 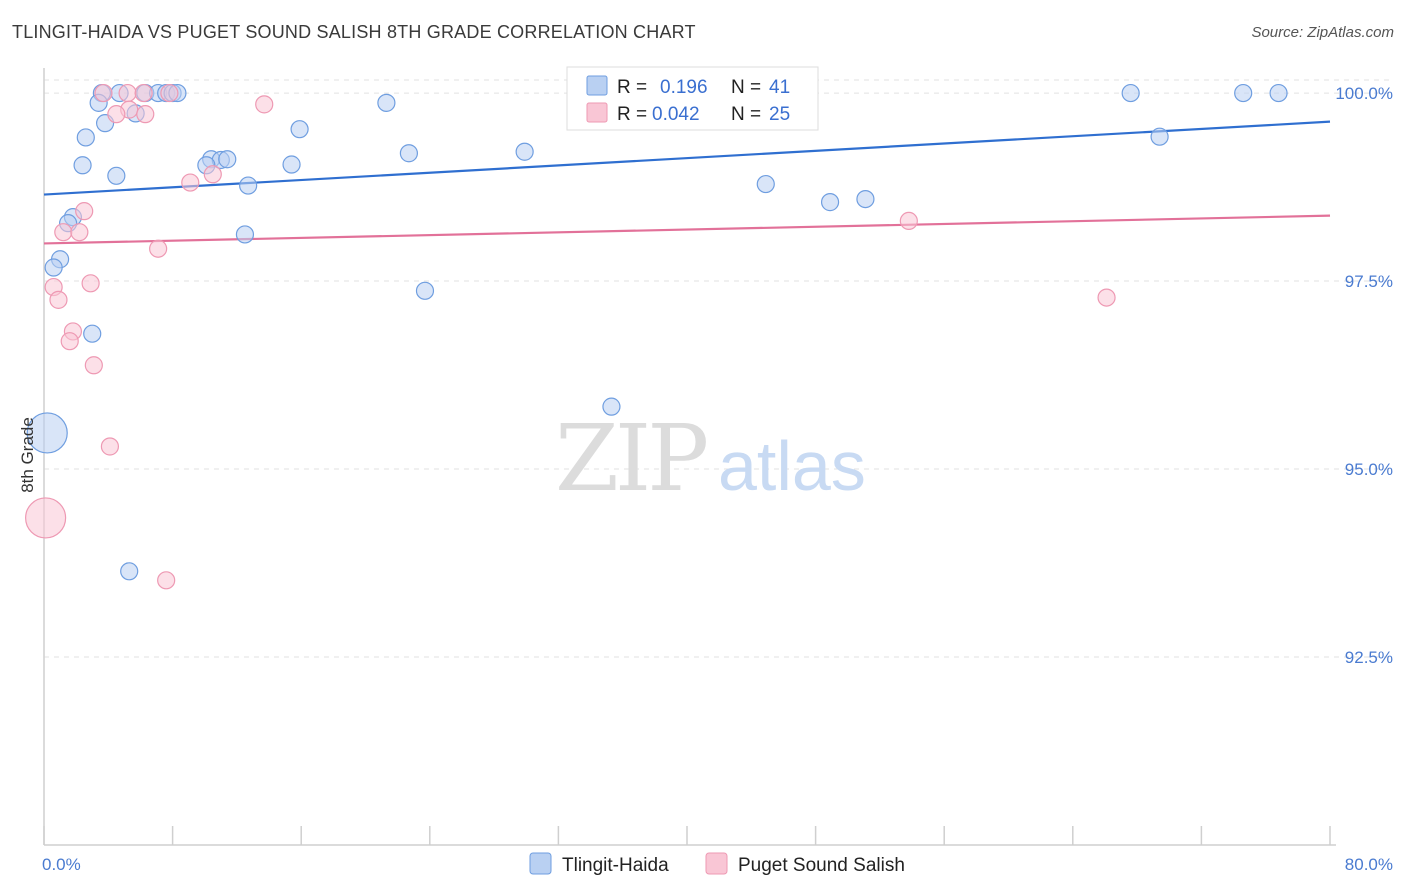 What do you see at coordinates (779, 87) in the screenshot?
I see `legend-n-value-tlingit: 41` at bounding box center [779, 87].